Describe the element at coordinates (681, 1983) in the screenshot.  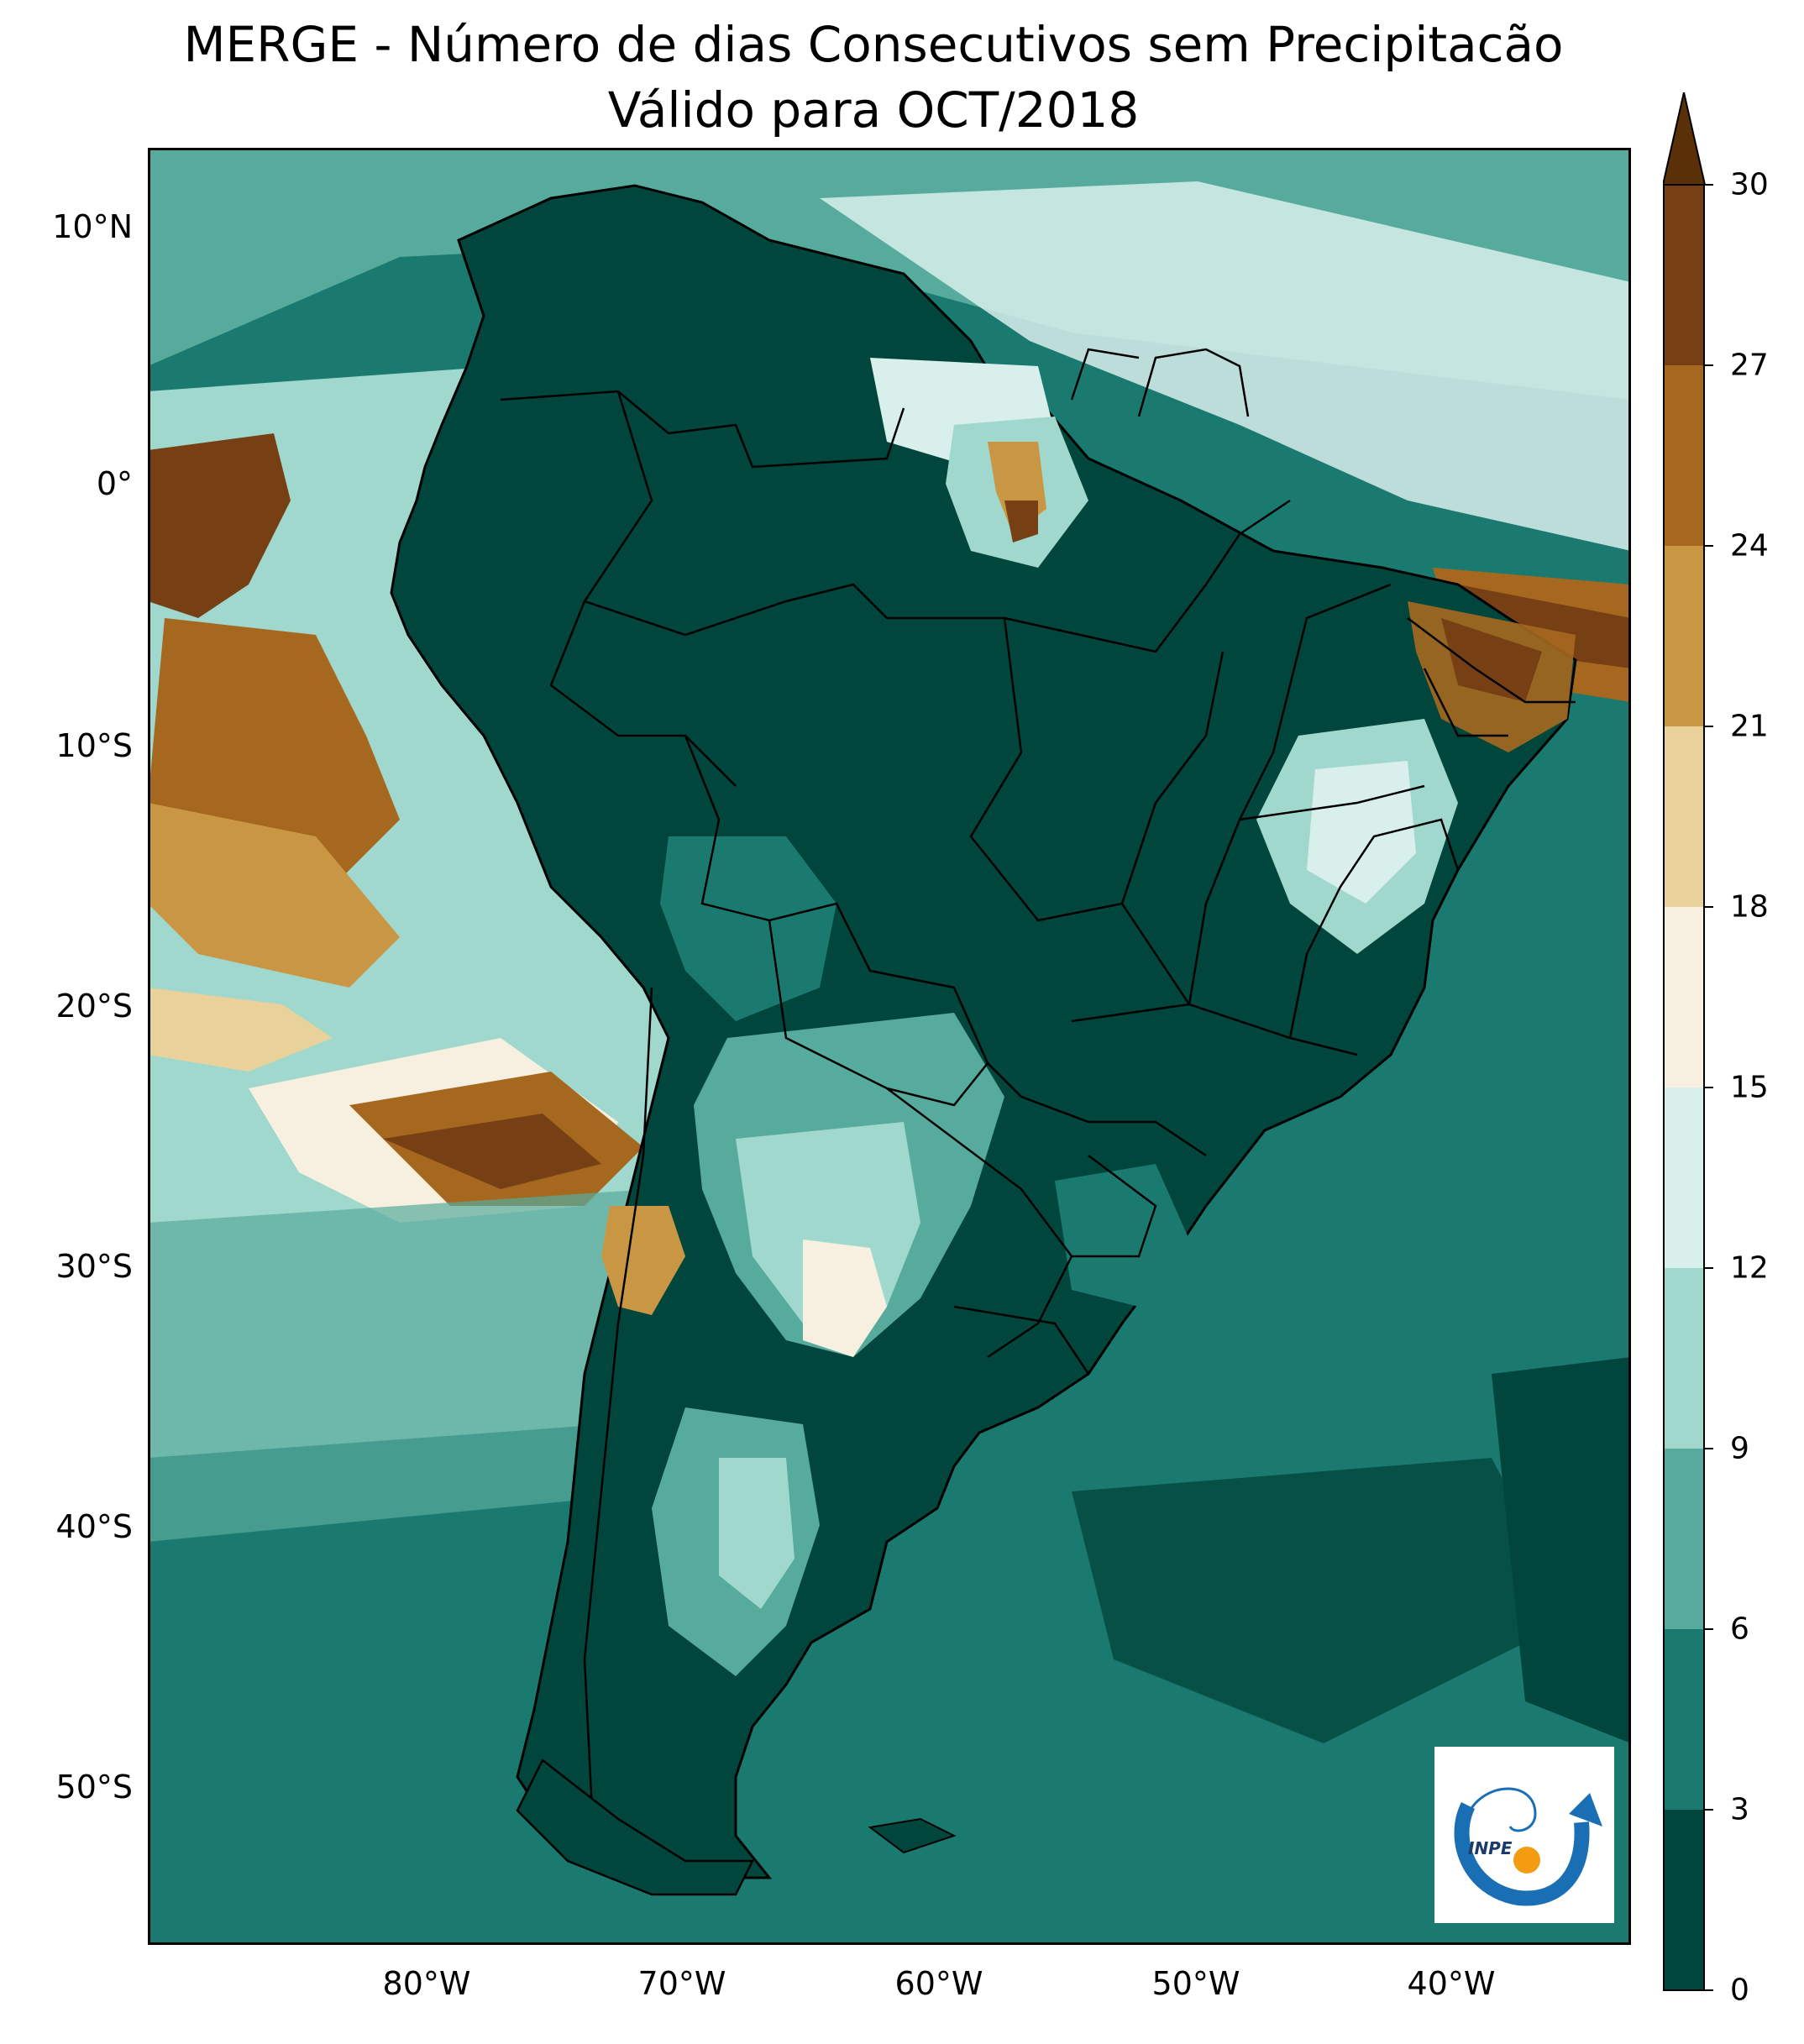
I see `lon-tick-70w: 70°W` at that location.